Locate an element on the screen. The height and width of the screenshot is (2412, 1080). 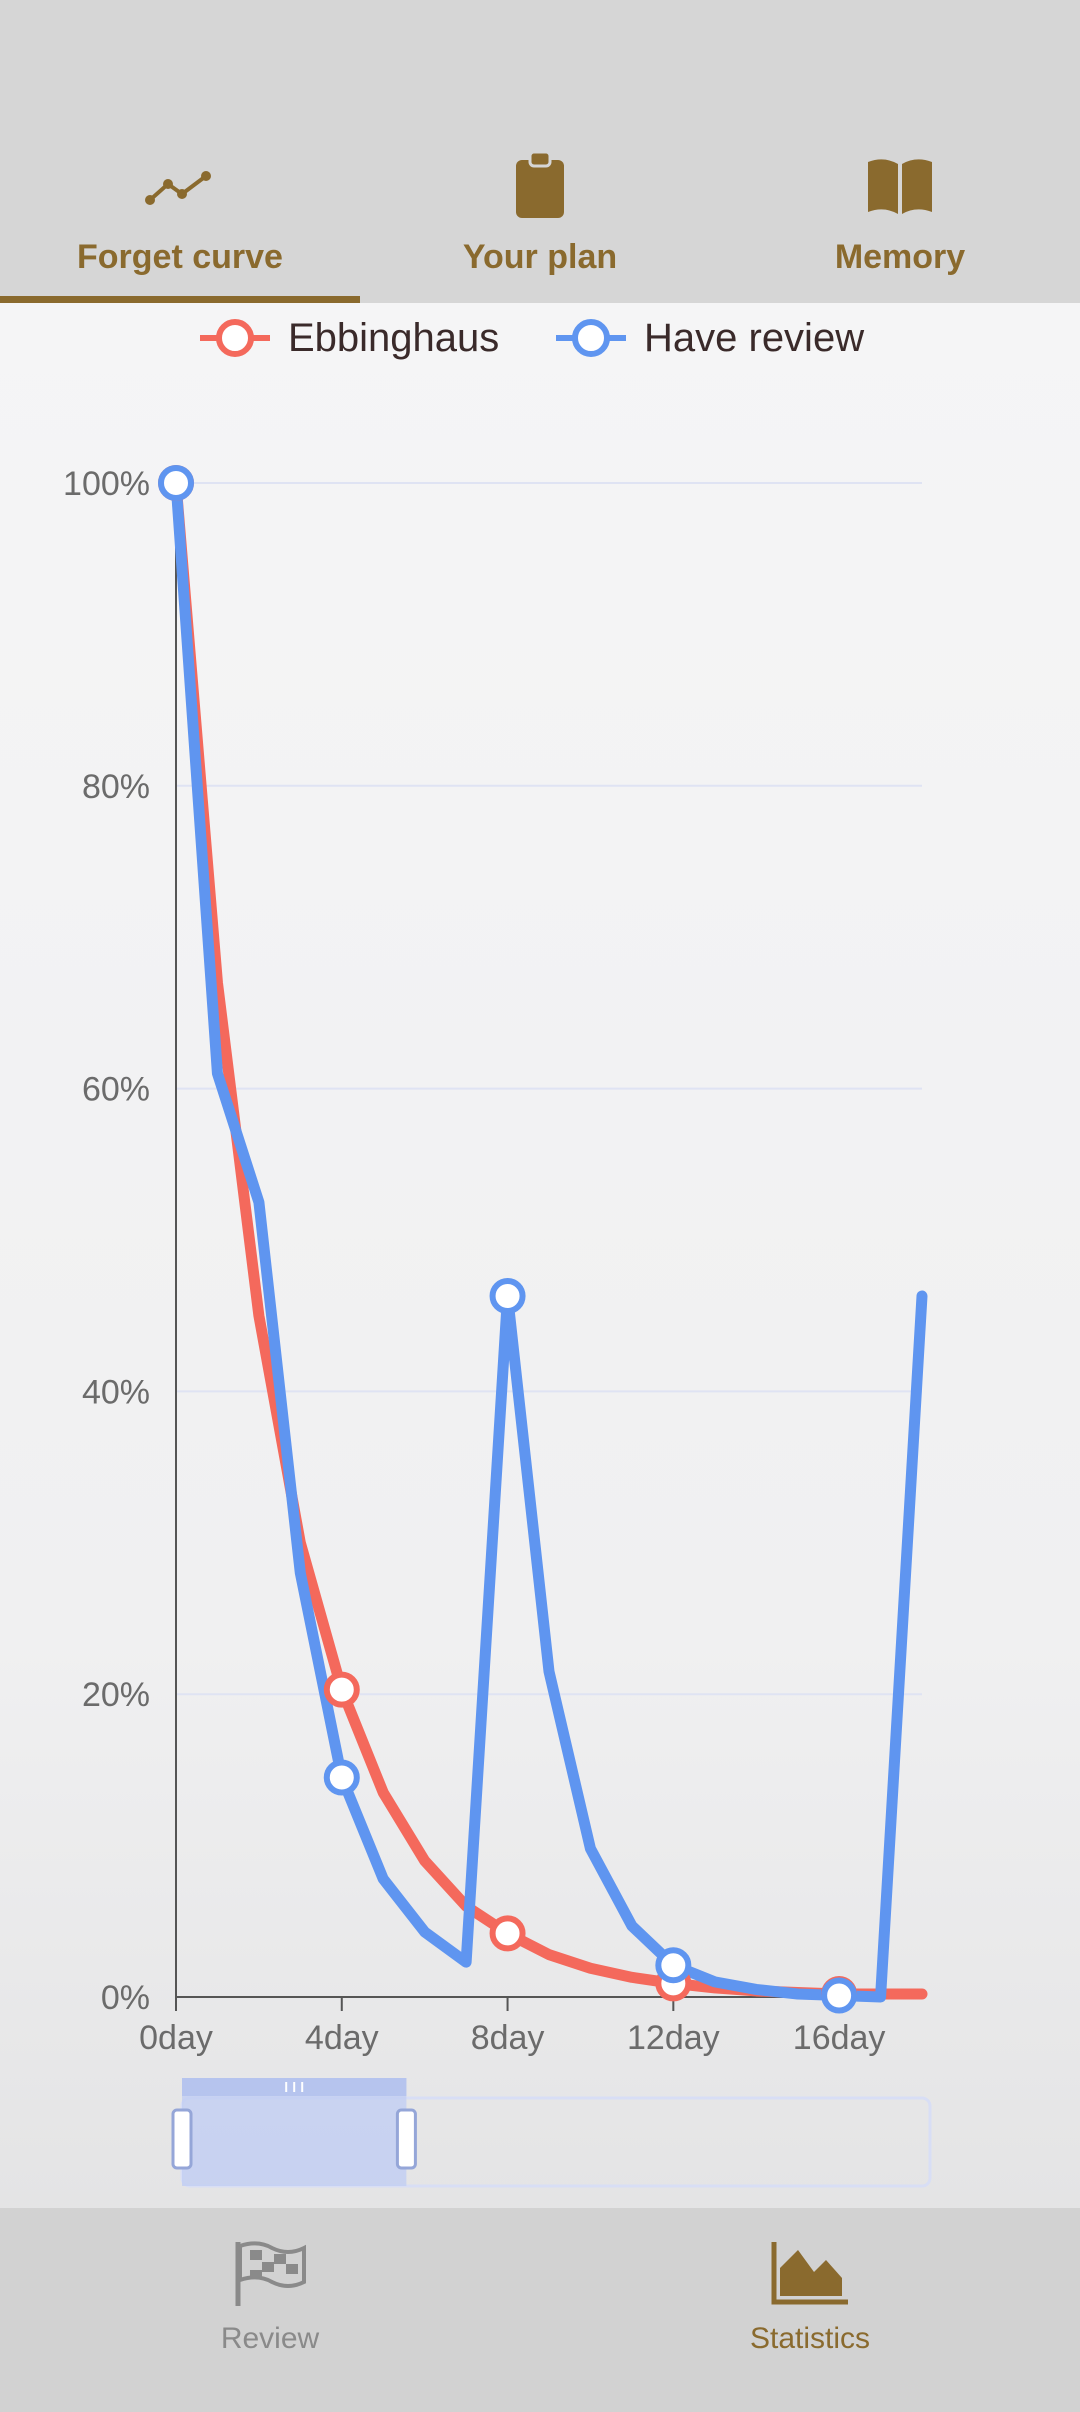
y-tick-label: 20% is located at coordinates (116, 1695).